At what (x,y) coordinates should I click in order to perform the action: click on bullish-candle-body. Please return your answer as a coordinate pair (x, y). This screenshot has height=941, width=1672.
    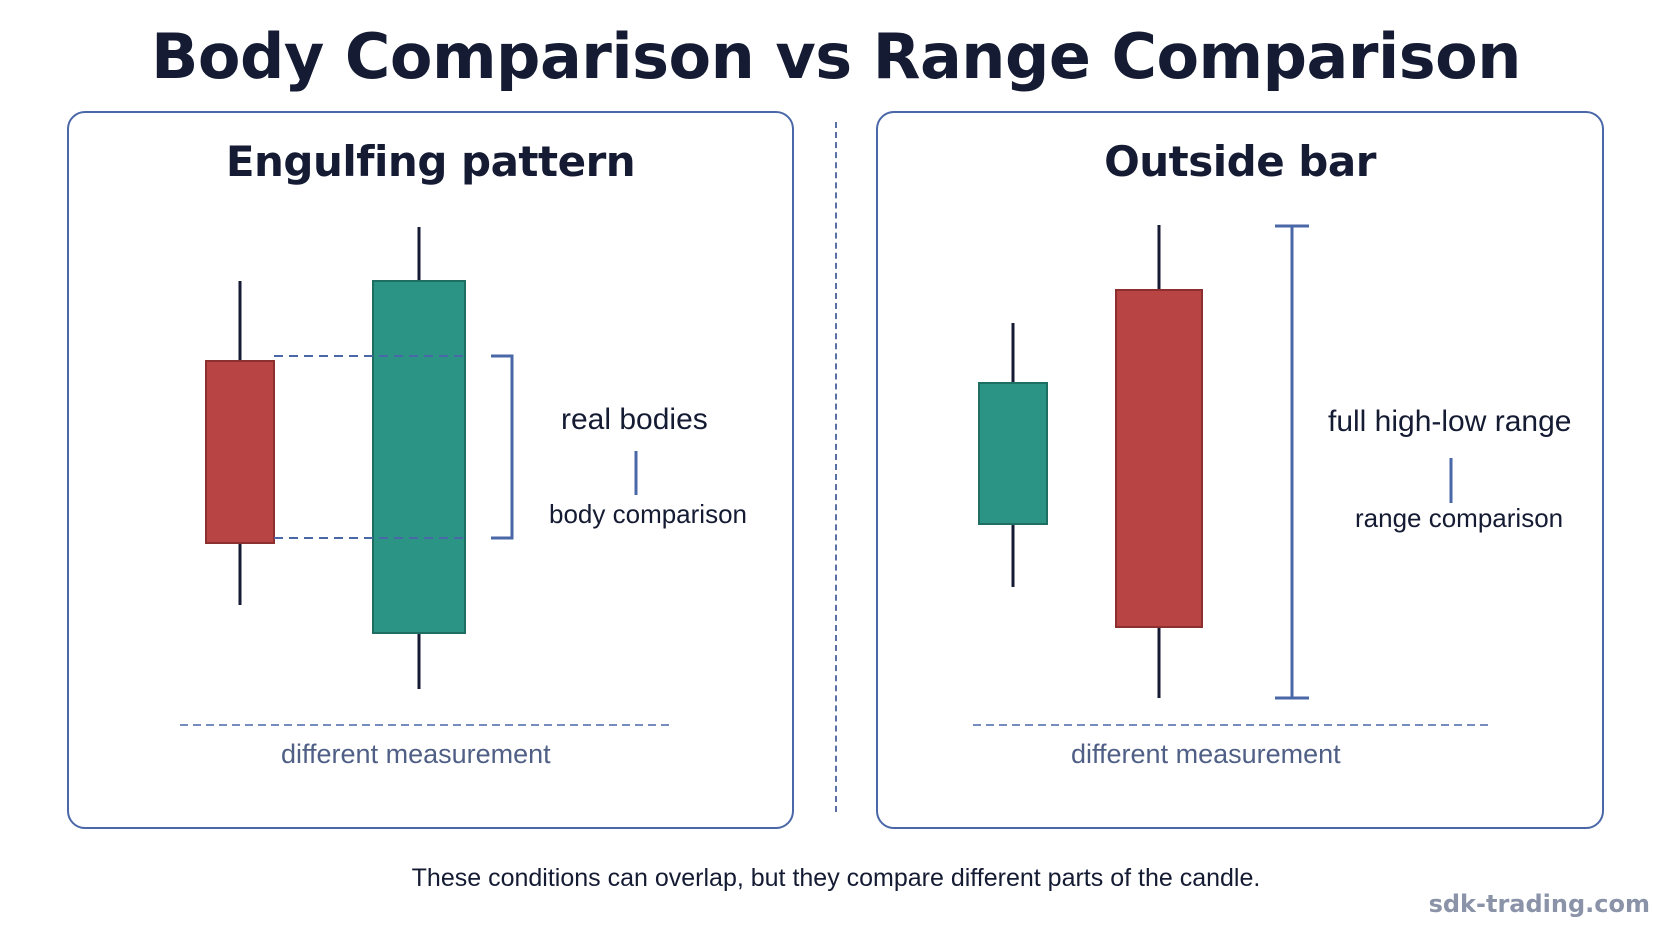
    Looking at the image, I should click on (419, 457).